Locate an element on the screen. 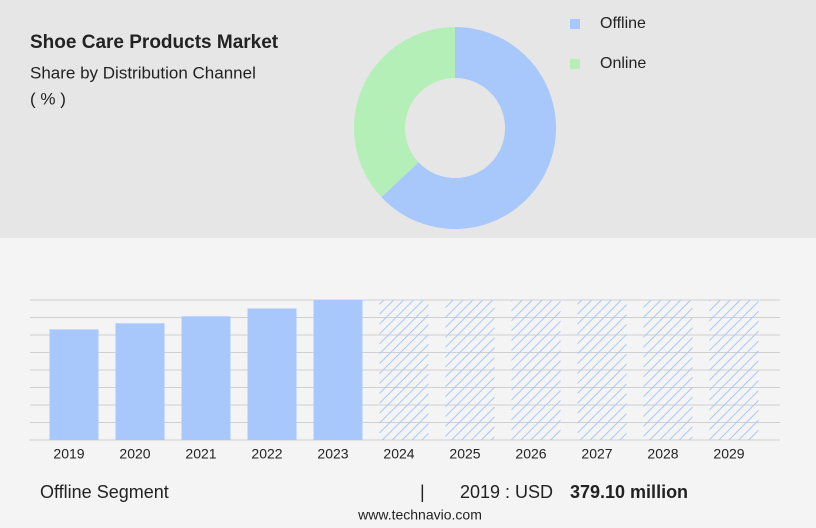 The image size is (816, 528). chart-subtitle: Share by Distribution Channel is located at coordinates (143, 72).